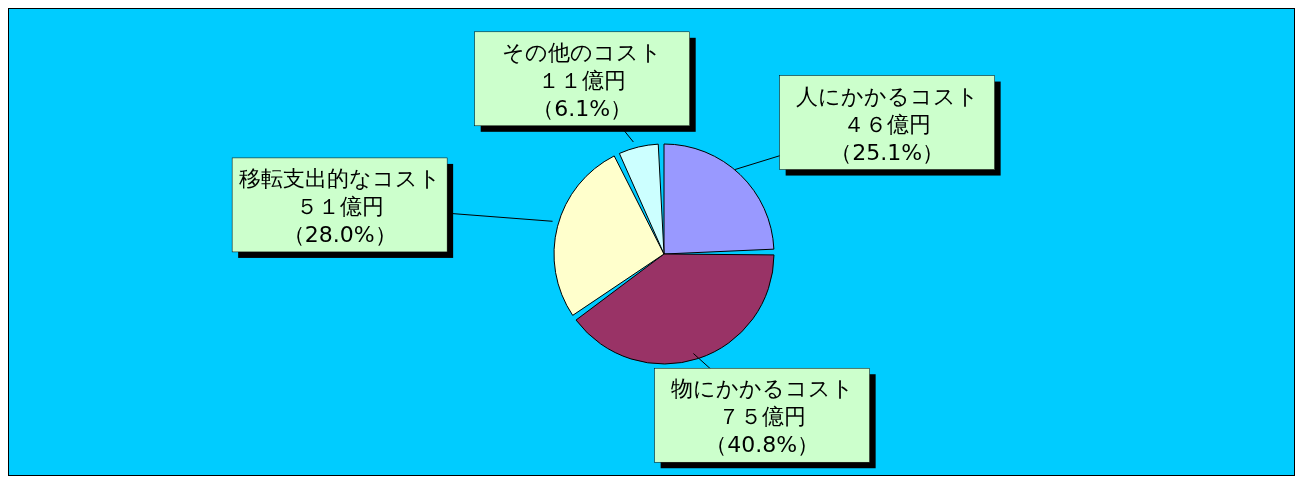 The height and width of the screenshot is (484, 1305). What do you see at coordinates (762, 431) in the screenshot?
I see `data-label: ７５億円（40.8%）` at bounding box center [762, 431].